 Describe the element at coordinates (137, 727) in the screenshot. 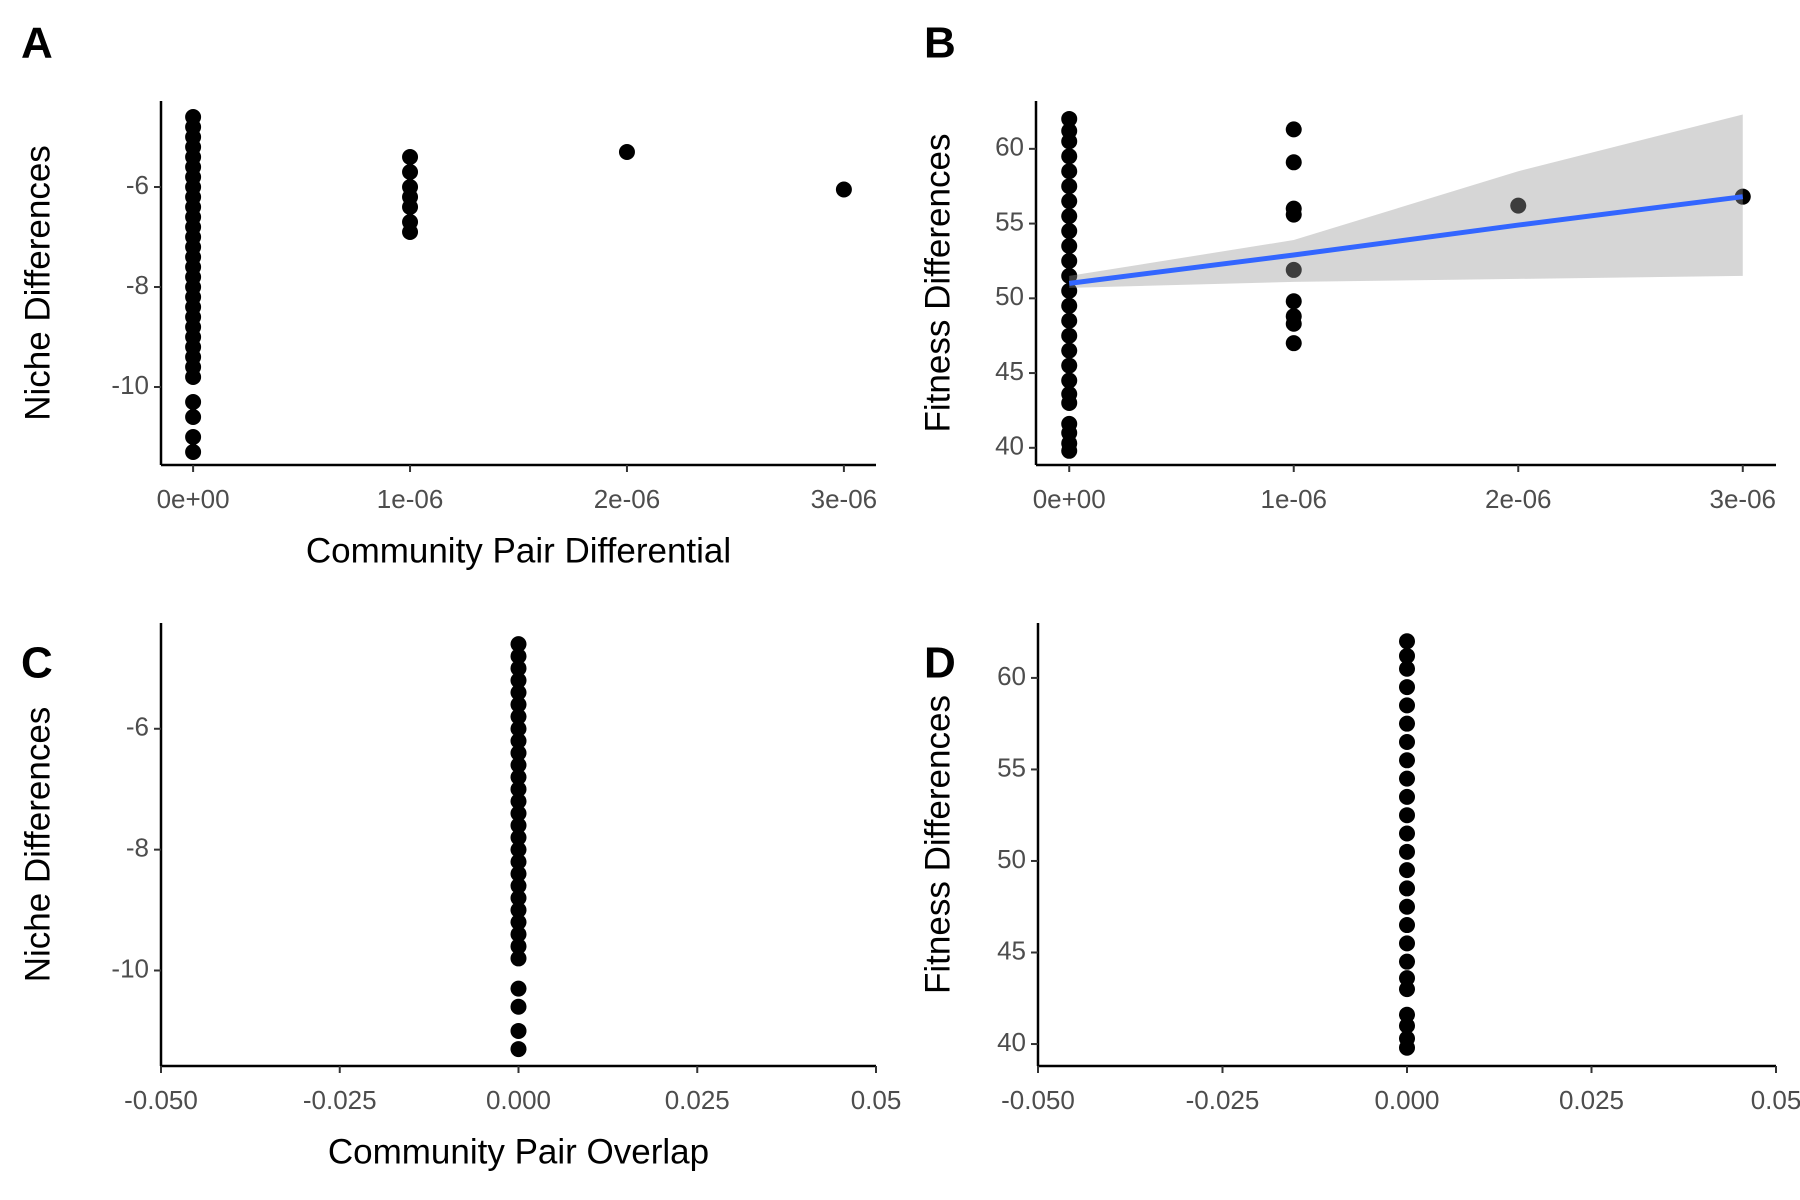

I see `y-tick-label: -6` at that location.